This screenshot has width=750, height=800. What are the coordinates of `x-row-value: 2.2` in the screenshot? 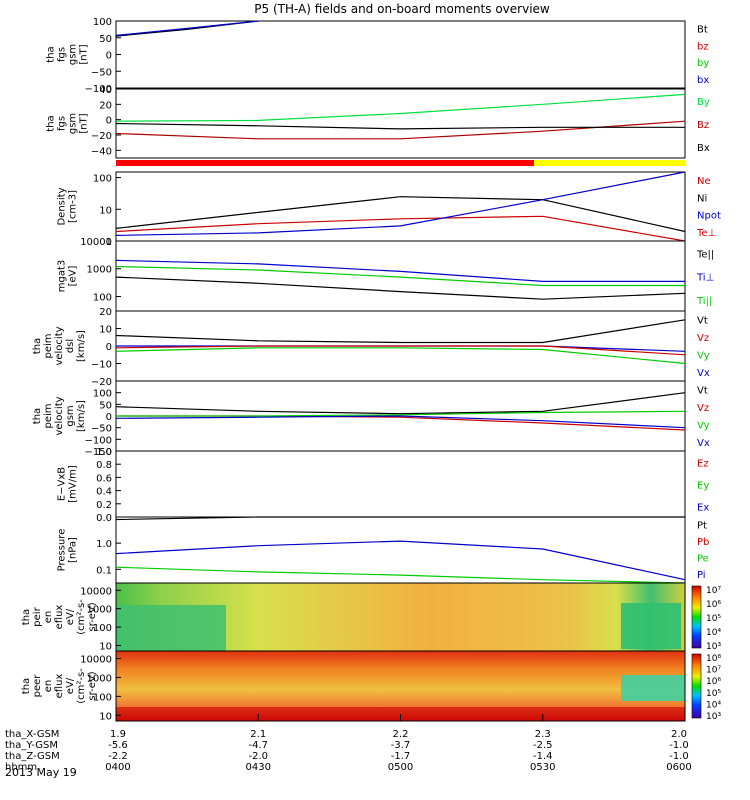 It's located at (401, 734).